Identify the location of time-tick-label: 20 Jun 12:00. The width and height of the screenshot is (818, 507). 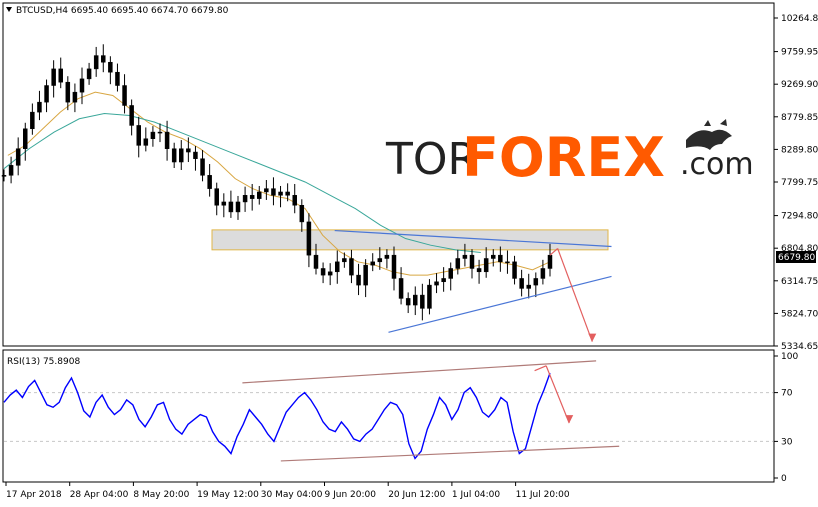
(416, 495).